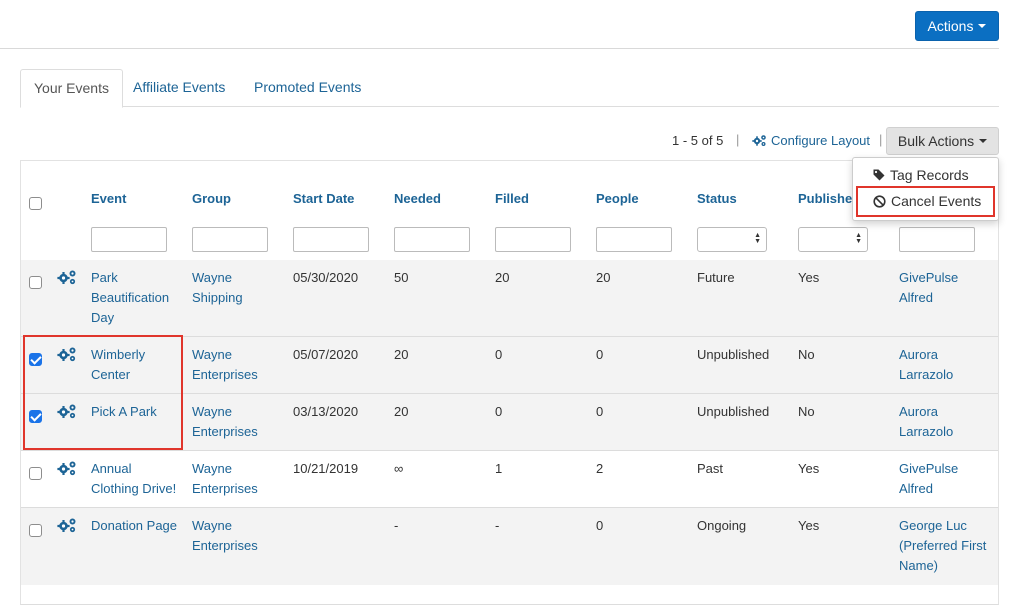  Describe the element at coordinates (879, 201) in the screenshot. I see `ban-icon` at that location.